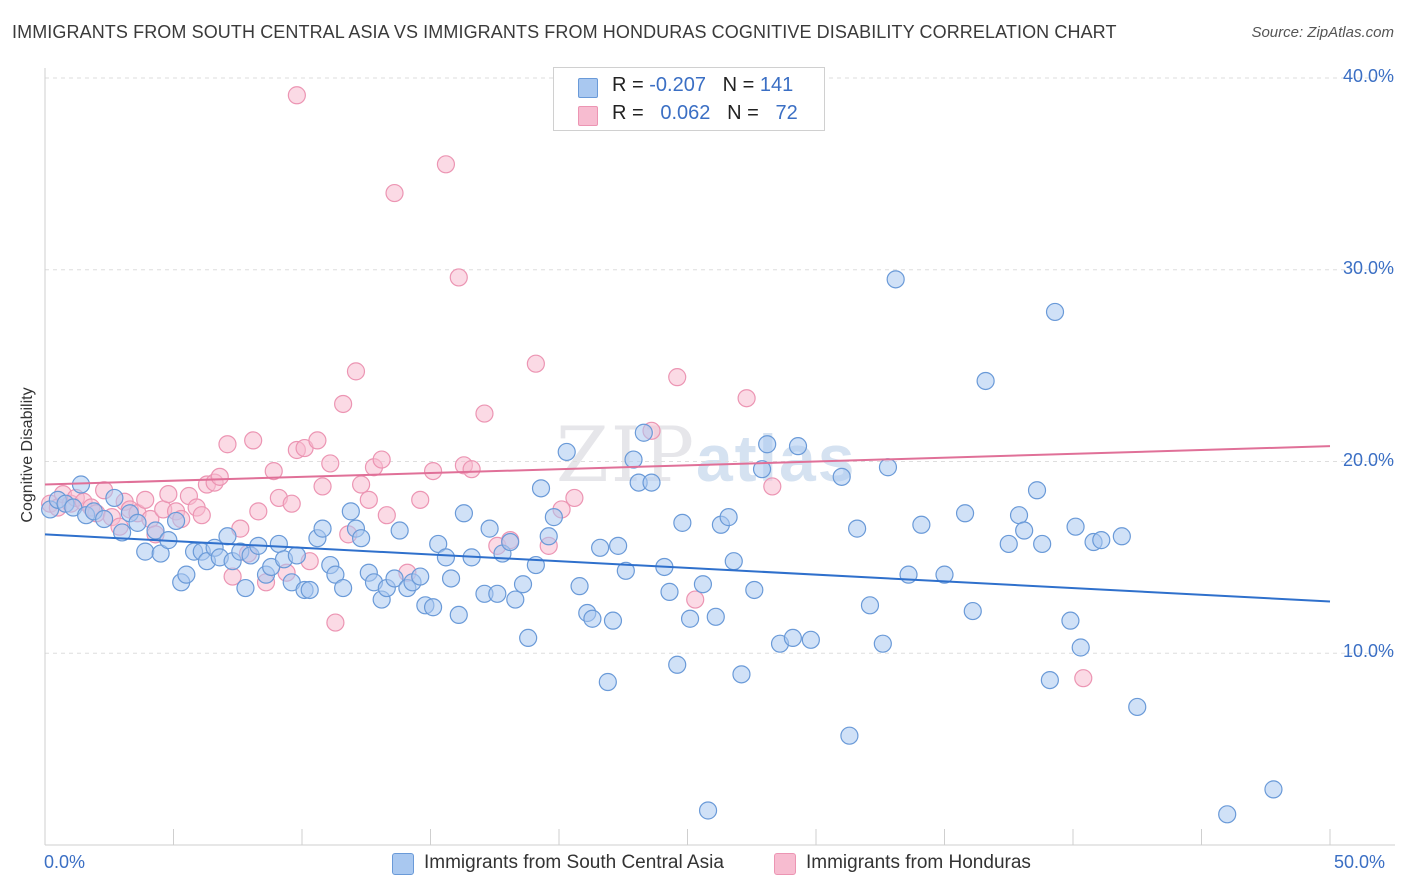 The height and width of the screenshot is (892, 1406). Describe the element at coordinates (588, 88) in the screenshot. I see `blue-swatch` at that location.